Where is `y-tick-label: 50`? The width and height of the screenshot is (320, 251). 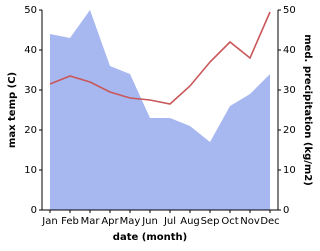 y-tick-label: 50 is located at coordinates (30, 10).